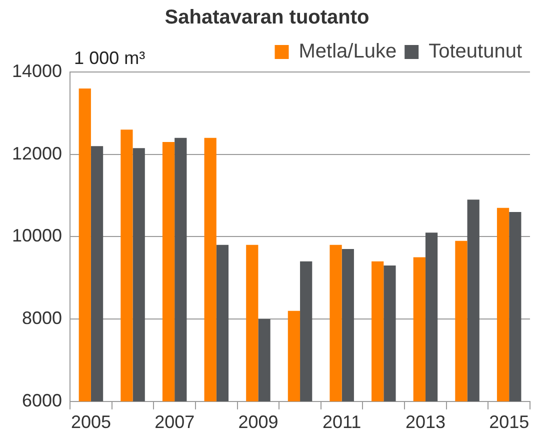  Describe the element at coordinates (258, 422) in the screenshot. I see `x-tick-label: 2009` at that location.